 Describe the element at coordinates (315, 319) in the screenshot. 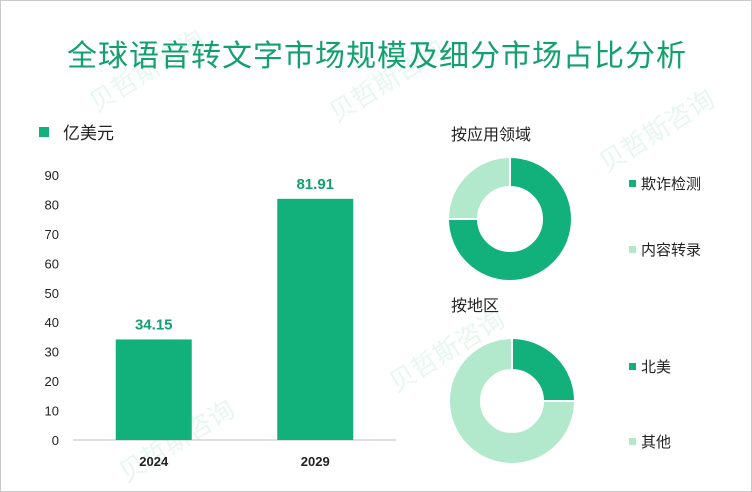

I see `bar-2029` at that location.